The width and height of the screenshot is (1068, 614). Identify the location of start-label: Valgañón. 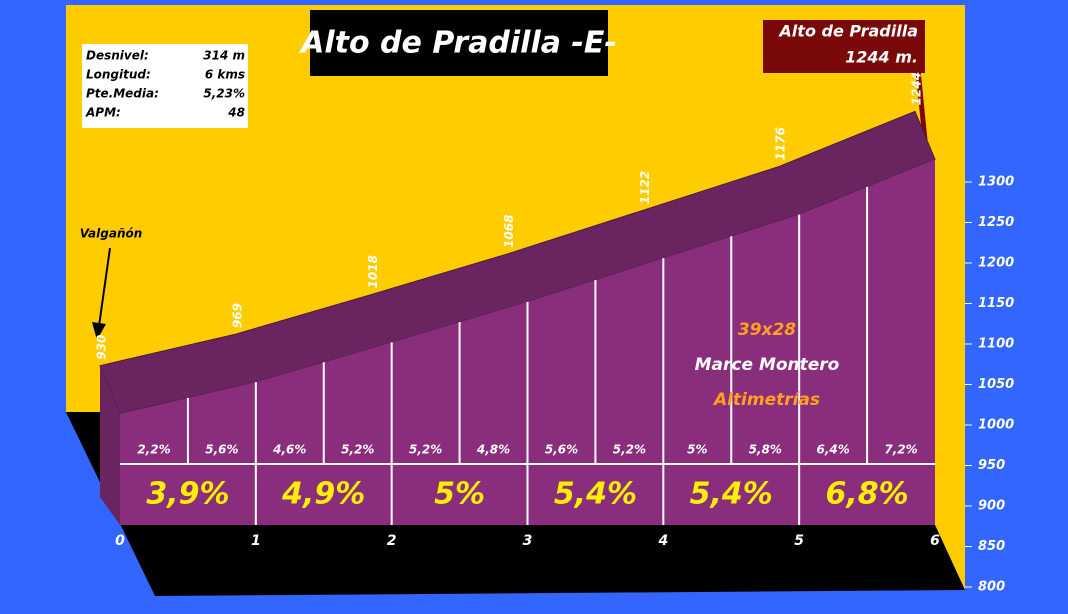
(111, 234).